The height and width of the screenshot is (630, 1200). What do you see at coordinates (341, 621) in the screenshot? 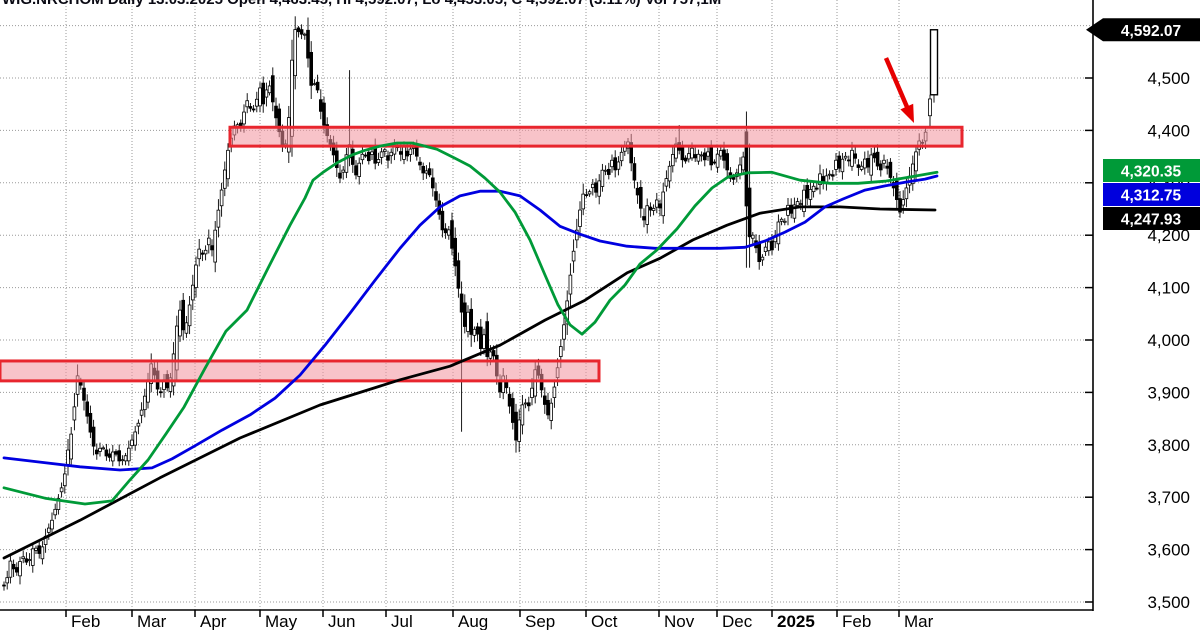
I see `x-axis-month-label: Jun` at bounding box center [341, 621].